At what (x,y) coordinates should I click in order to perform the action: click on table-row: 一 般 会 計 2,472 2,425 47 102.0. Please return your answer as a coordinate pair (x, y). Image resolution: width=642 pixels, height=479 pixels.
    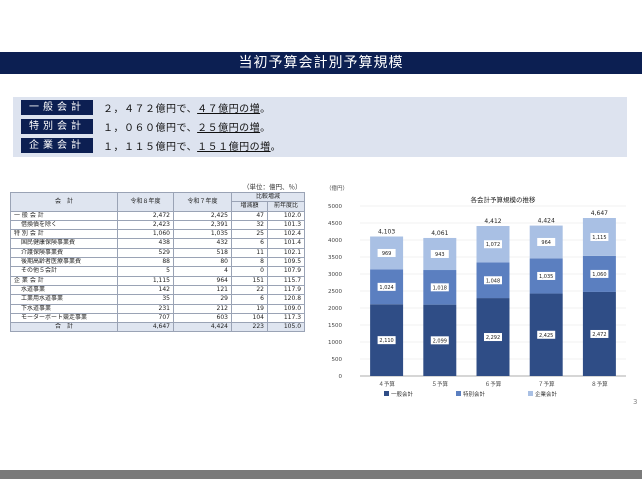
    Looking at the image, I should click on (158, 215).